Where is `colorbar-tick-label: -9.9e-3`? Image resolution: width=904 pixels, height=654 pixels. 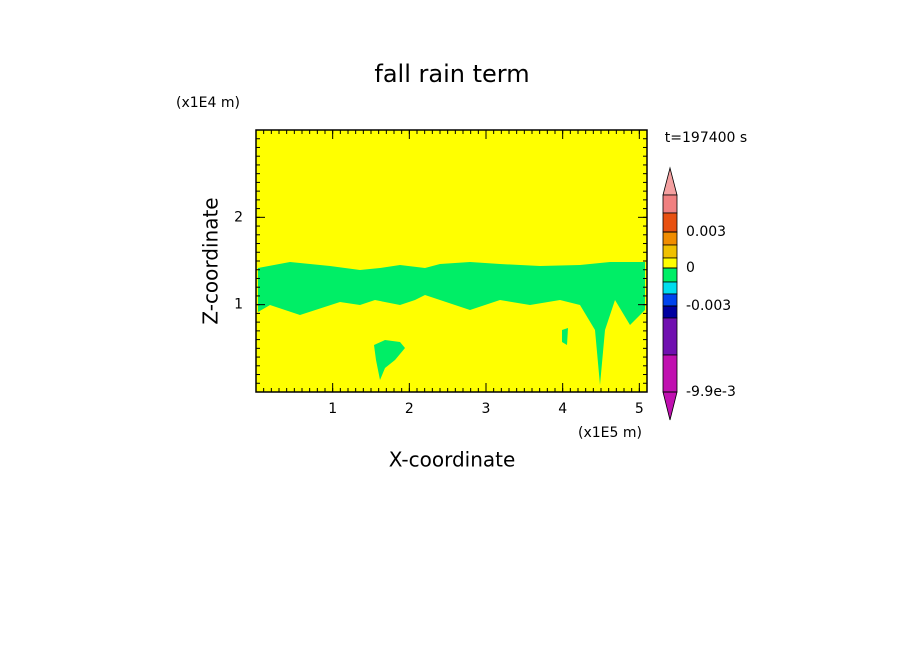
colorbar-tick-label: -9.9e-3 is located at coordinates (711, 392).